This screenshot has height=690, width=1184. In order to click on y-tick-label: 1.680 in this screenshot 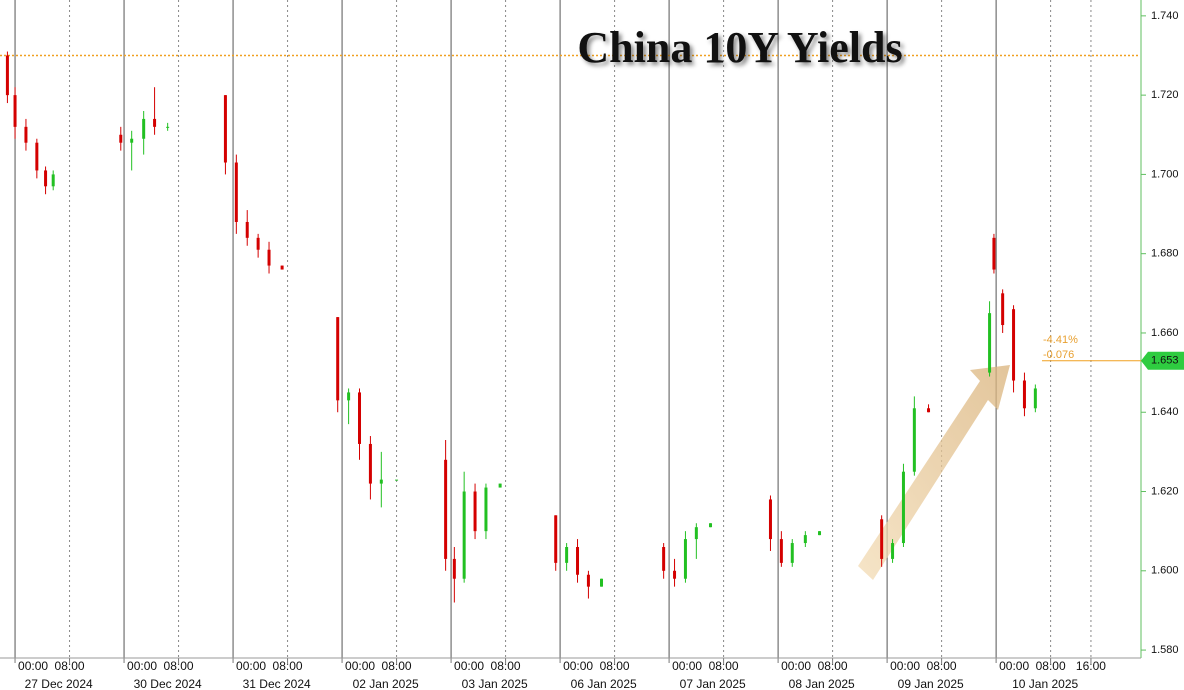, I will do `click(1165, 254)`.